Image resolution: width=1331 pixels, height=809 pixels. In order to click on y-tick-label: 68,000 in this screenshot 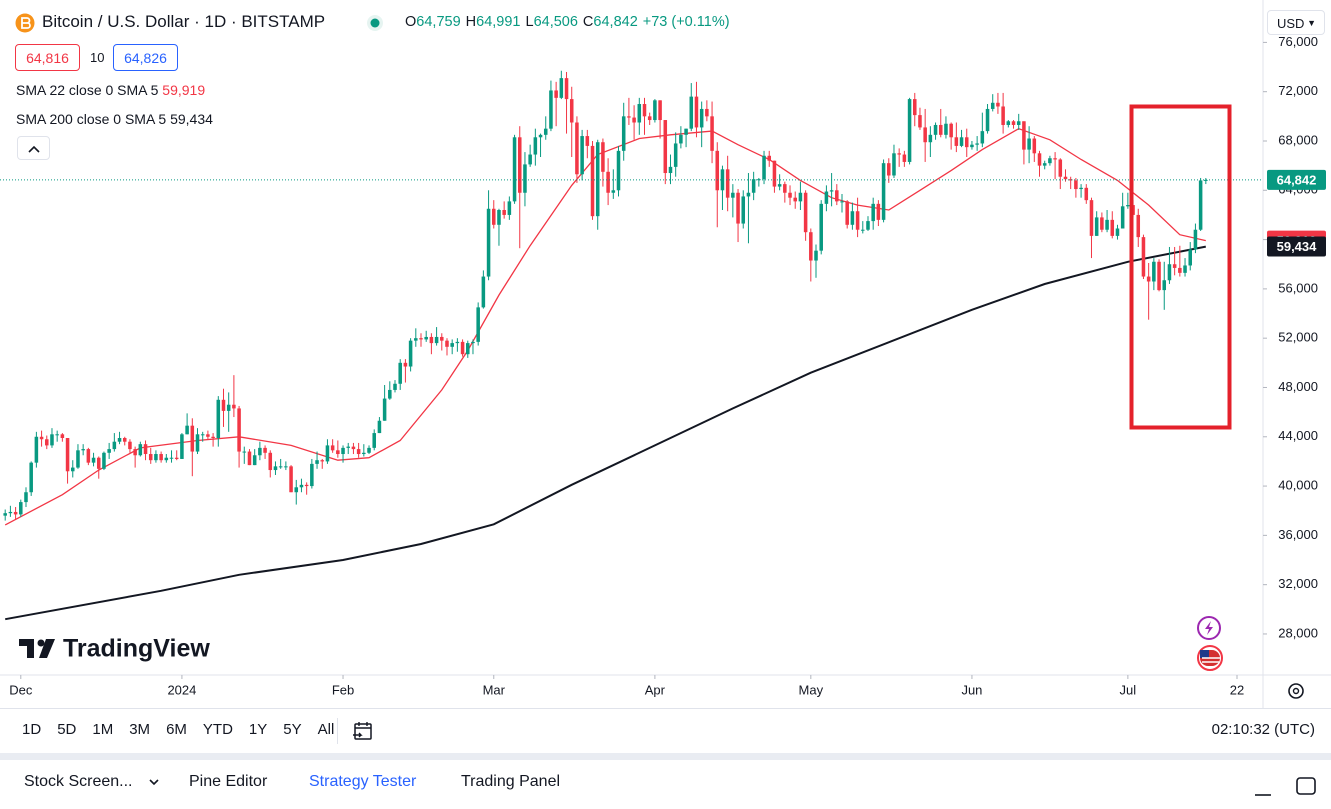, I will do `click(1298, 139)`.